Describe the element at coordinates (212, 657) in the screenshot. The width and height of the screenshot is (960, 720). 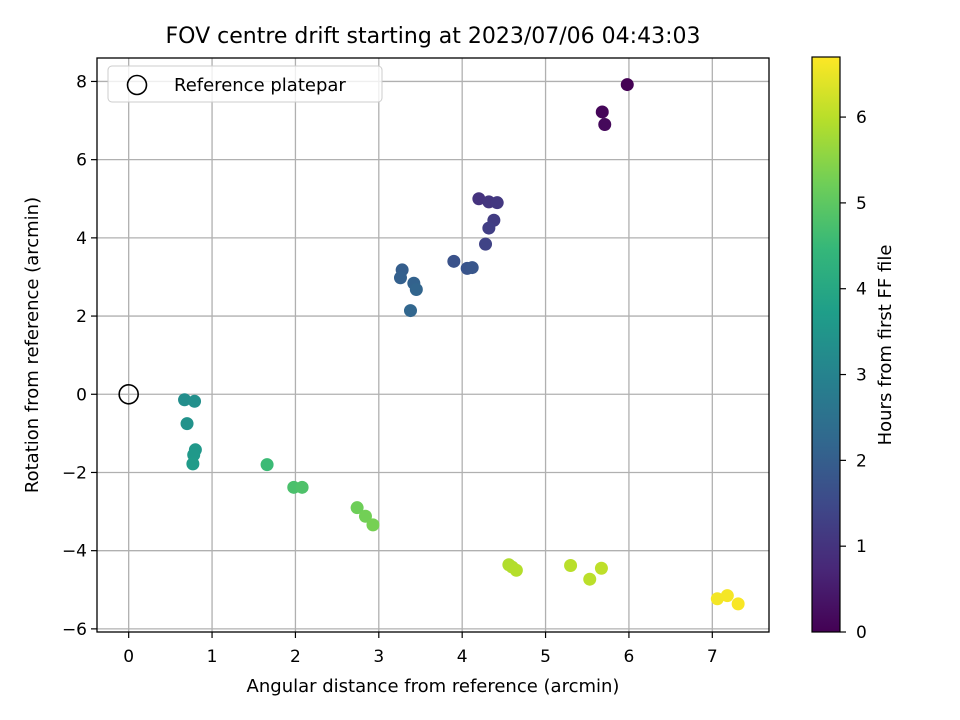
I see `x-tick-label: 1` at that location.